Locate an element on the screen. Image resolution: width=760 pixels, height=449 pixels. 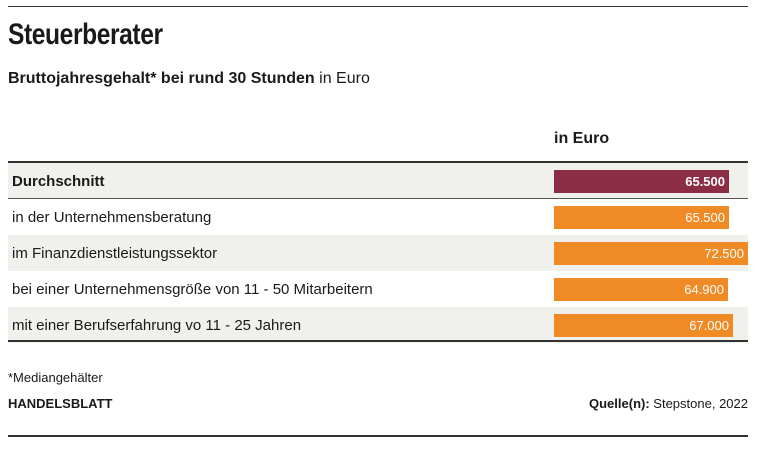
table-bottom-rule is located at coordinates (378, 341).